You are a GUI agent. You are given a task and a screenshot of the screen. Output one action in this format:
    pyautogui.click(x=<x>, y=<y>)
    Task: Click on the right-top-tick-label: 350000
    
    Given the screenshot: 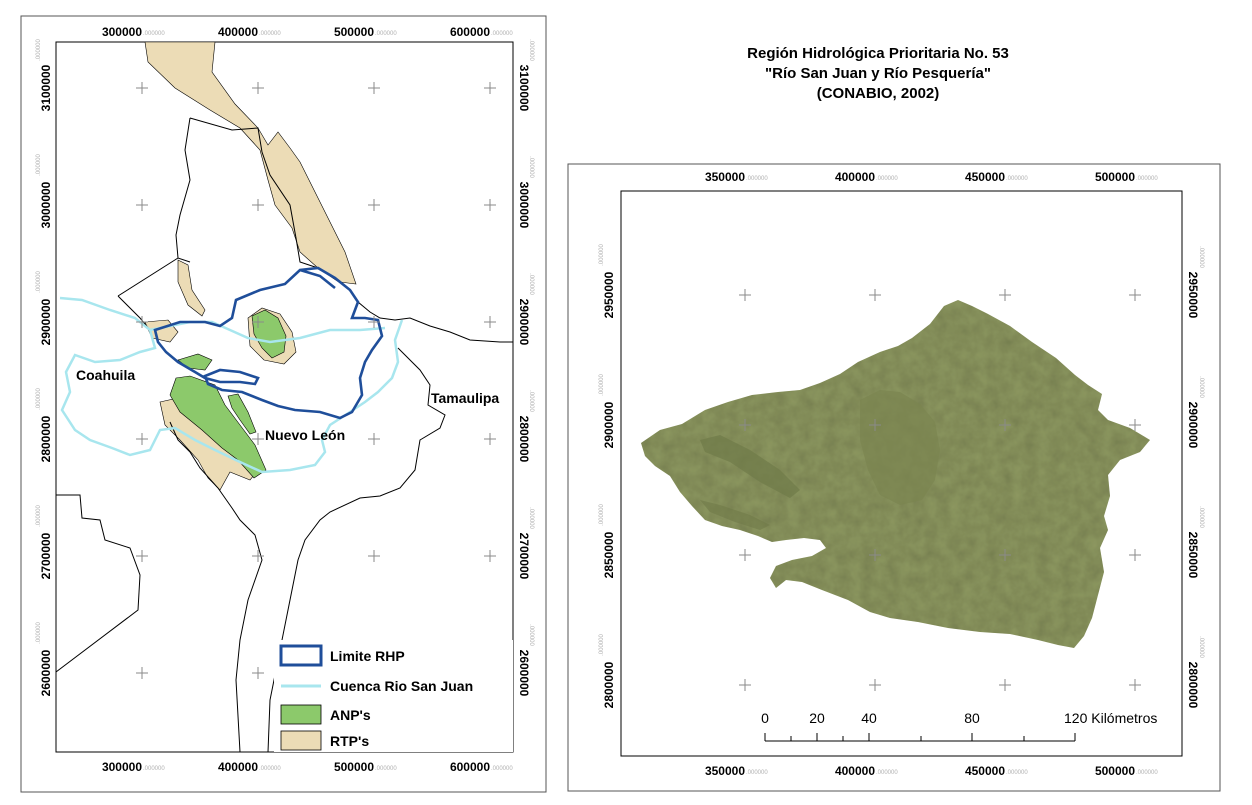 What is the action you would take?
    pyautogui.click(x=725, y=177)
    